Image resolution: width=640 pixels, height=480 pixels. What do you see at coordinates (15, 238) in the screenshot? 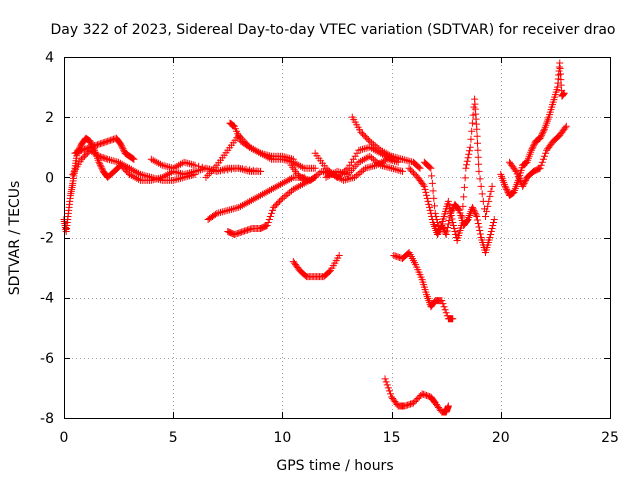
I see `y-axis-label: SDTVAR / TECUs` at bounding box center [15, 238].